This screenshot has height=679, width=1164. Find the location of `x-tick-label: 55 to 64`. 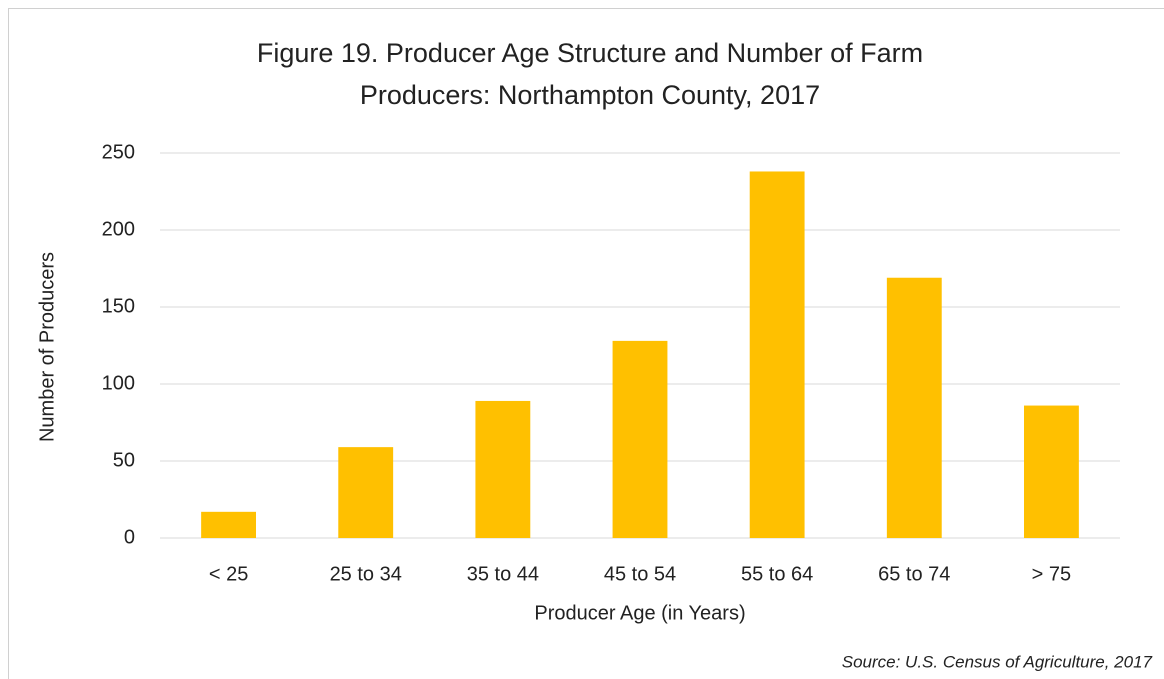

x-tick-label: 55 to 64 is located at coordinates (777, 574).